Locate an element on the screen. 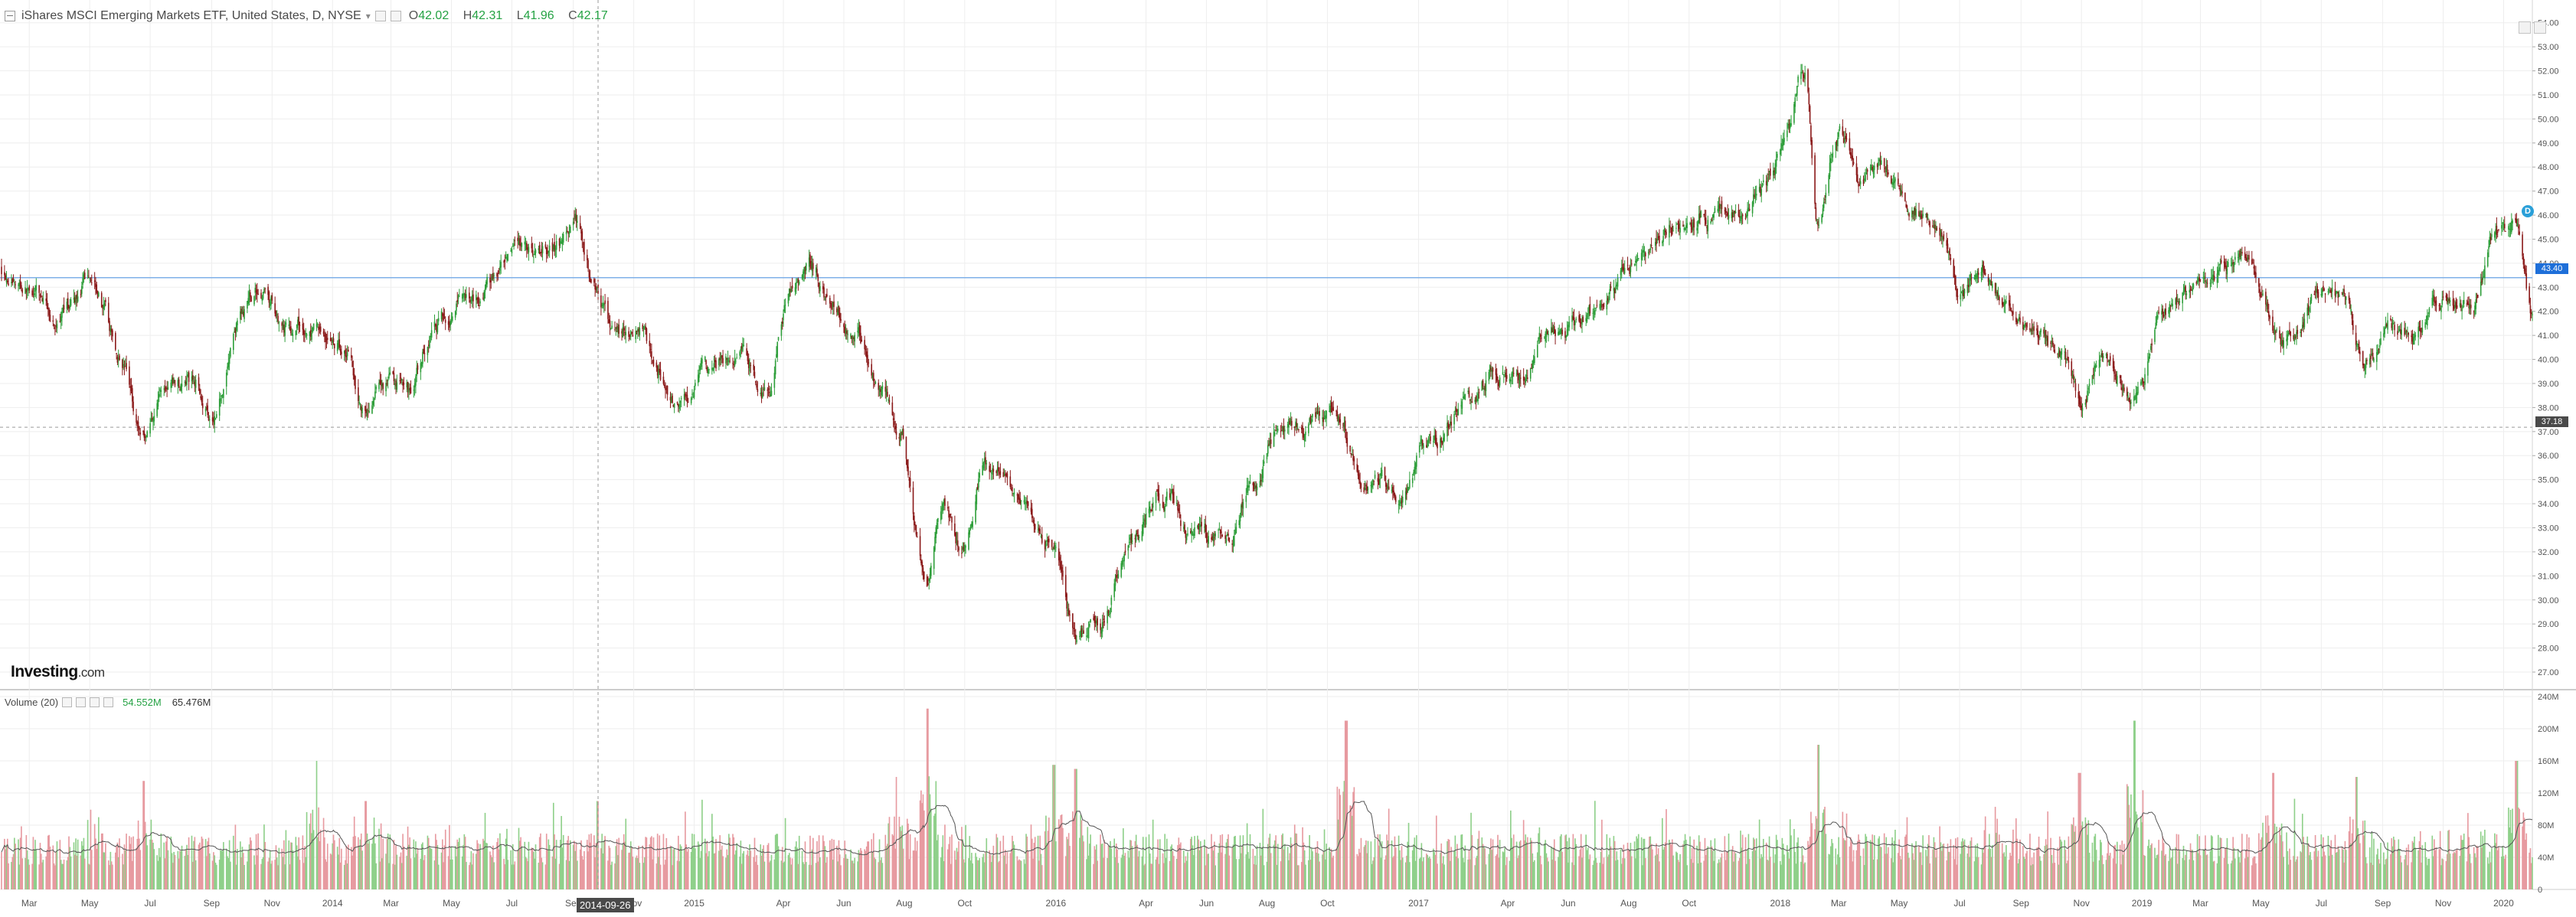  volume-tick-label: 200M is located at coordinates (2548, 730).